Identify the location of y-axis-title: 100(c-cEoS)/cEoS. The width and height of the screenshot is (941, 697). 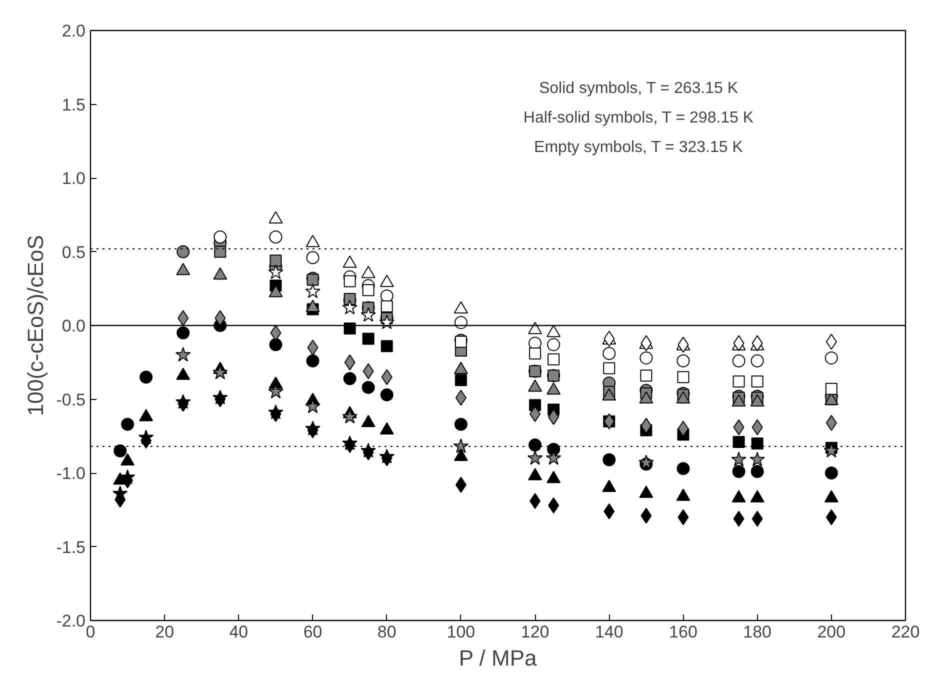
(35, 325).